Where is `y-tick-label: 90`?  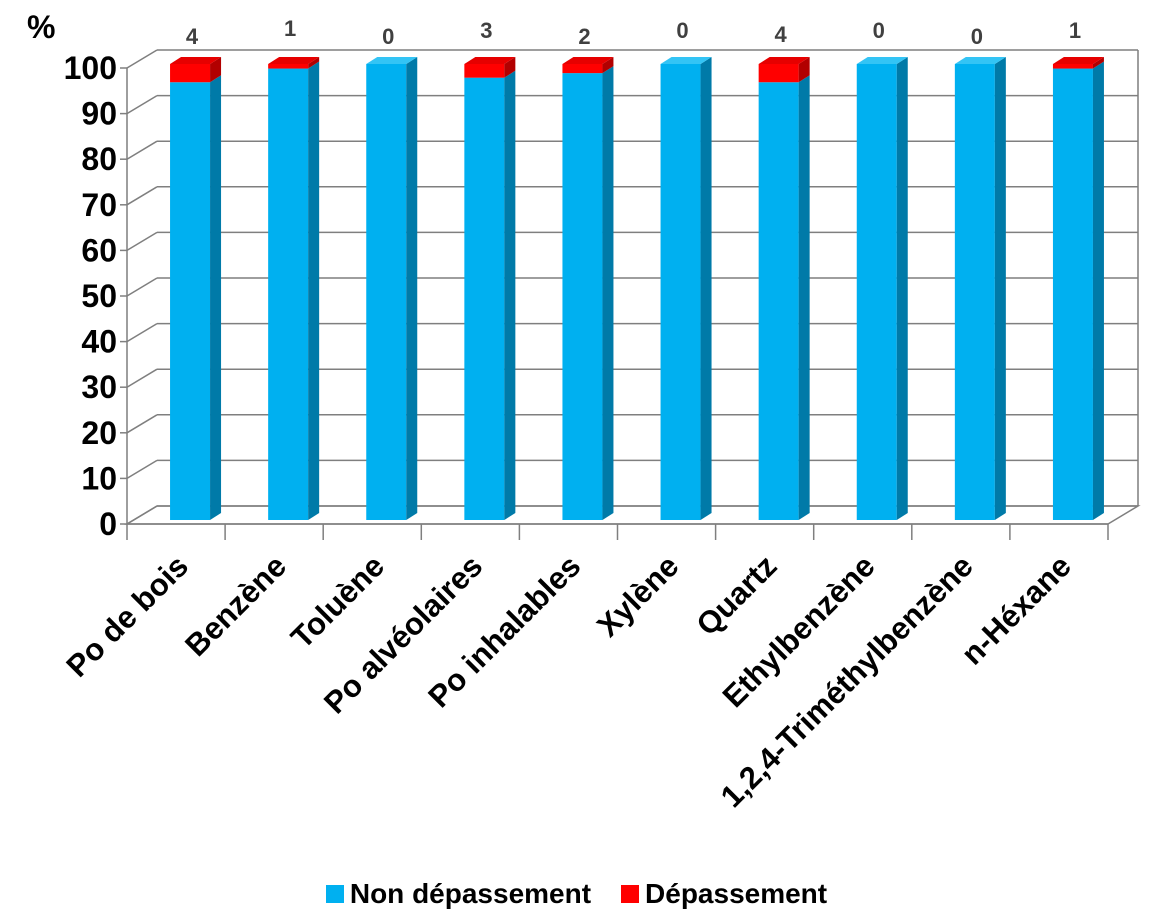
y-tick-label: 90 is located at coordinates (99, 114).